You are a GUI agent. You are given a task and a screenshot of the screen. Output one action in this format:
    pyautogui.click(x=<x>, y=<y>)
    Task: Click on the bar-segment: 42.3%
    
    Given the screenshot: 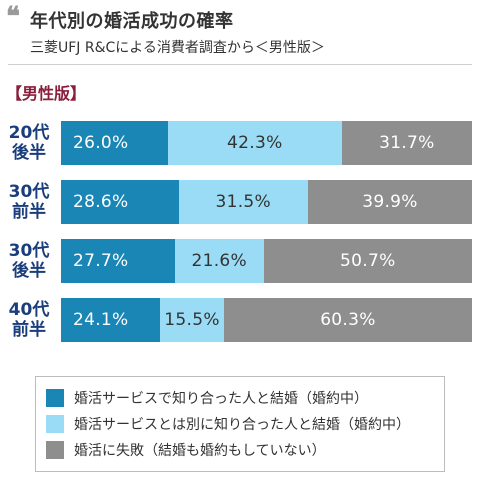 What is the action you would take?
    pyautogui.click(x=254, y=143)
    